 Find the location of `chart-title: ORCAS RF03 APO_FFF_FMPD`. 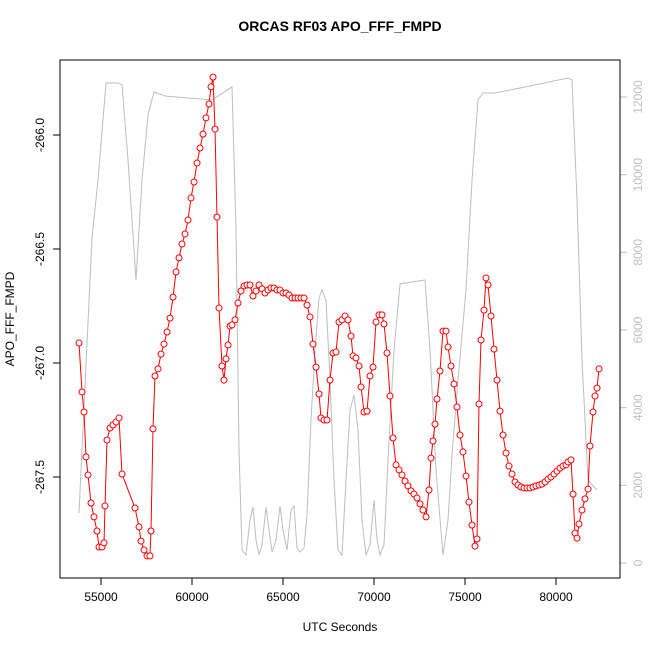

chart-title: ORCAS RF03 APO_FFF_FMPD is located at coordinates (339, 26).